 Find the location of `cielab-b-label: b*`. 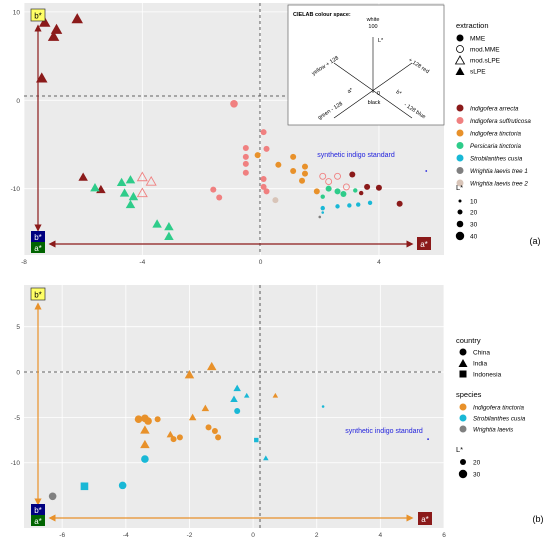

cielab-b-label: b* is located at coordinates (399, 93).